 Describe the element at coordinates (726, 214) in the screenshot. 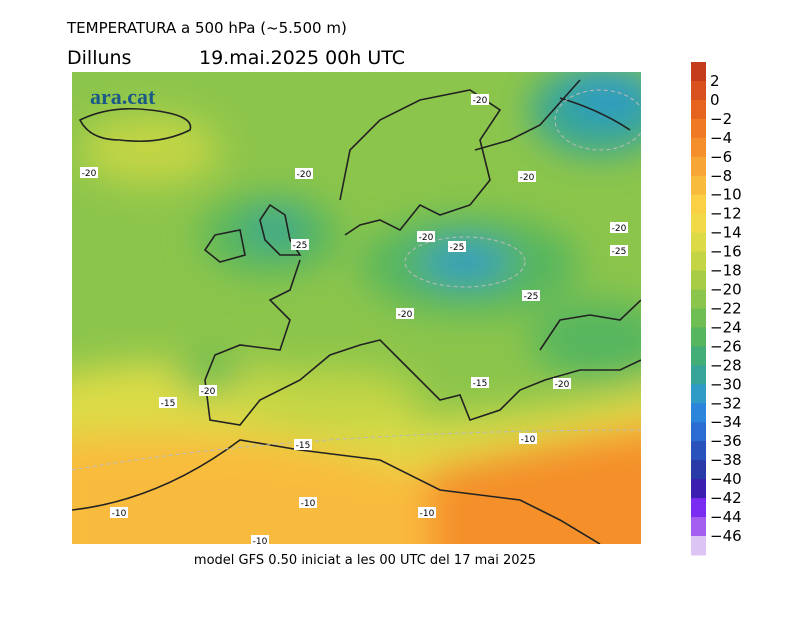

I see `colorbar-label: −12` at that location.